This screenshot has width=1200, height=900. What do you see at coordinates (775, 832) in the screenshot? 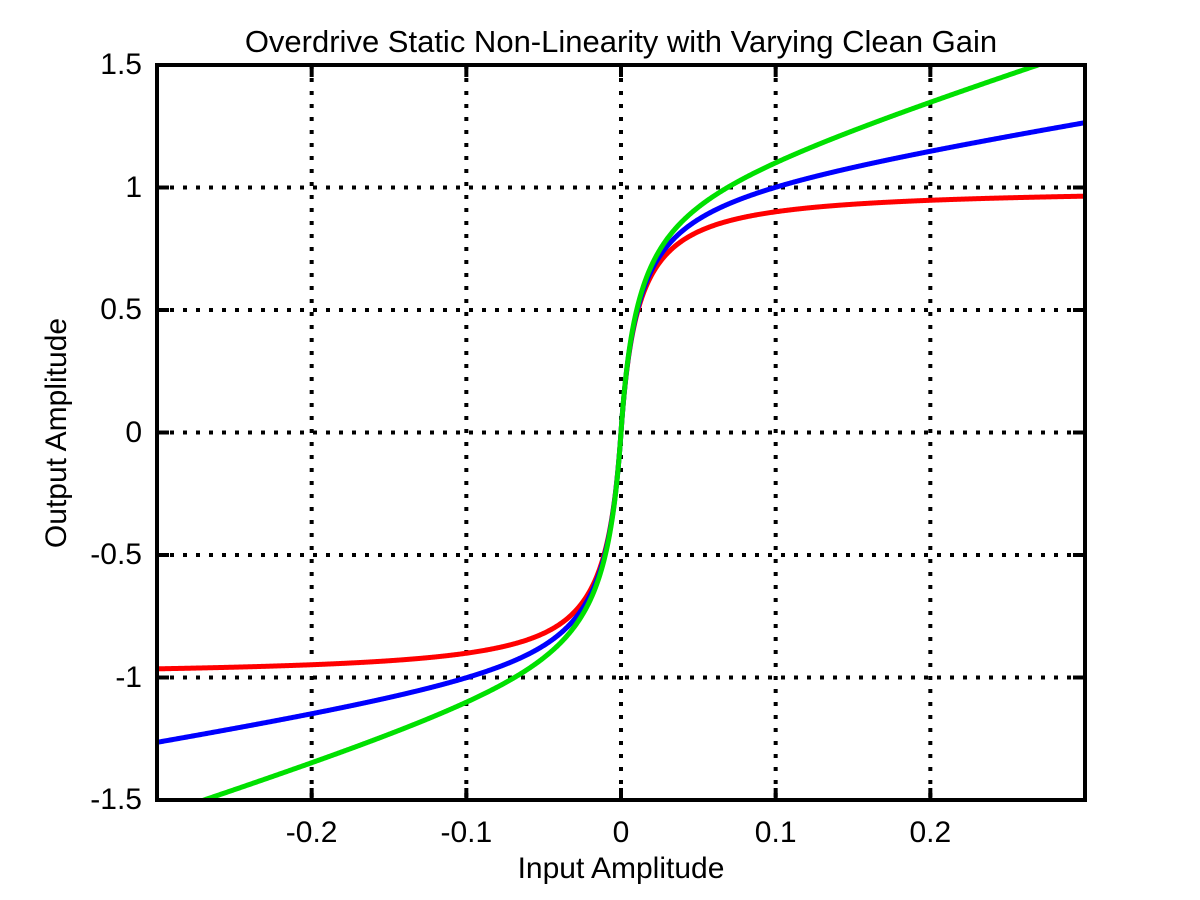
I see `x-tick-label: 0.1` at bounding box center [775, 832].